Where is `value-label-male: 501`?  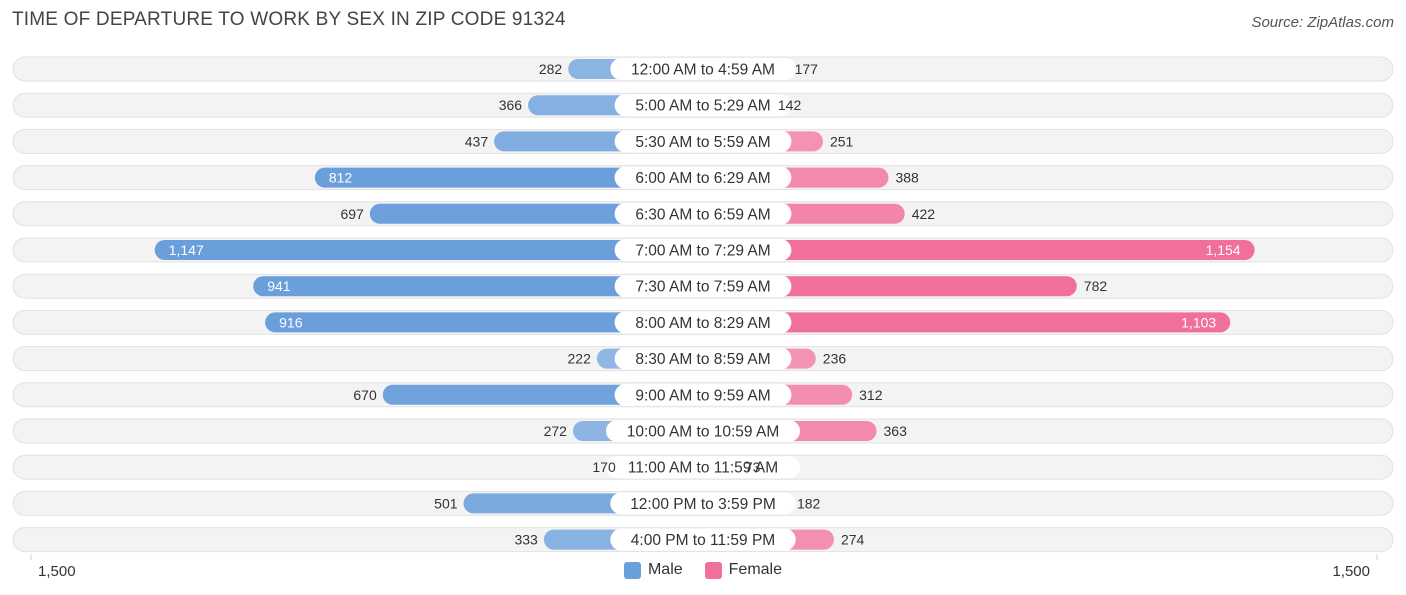
value-label-male: 501 is located at coordinates (446, 503).